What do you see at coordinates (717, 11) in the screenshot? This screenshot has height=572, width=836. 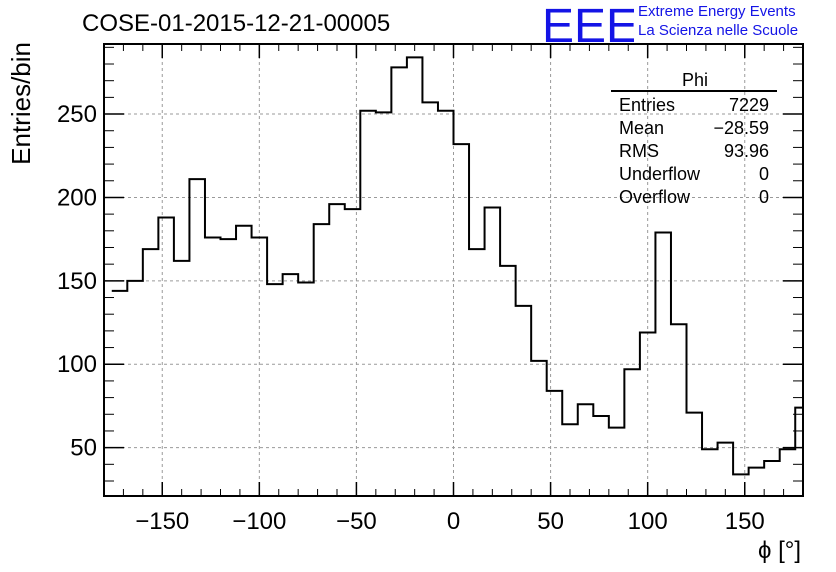 I see `brand-line-1: Extreme Energy Events` at bounding box center [717, 11].